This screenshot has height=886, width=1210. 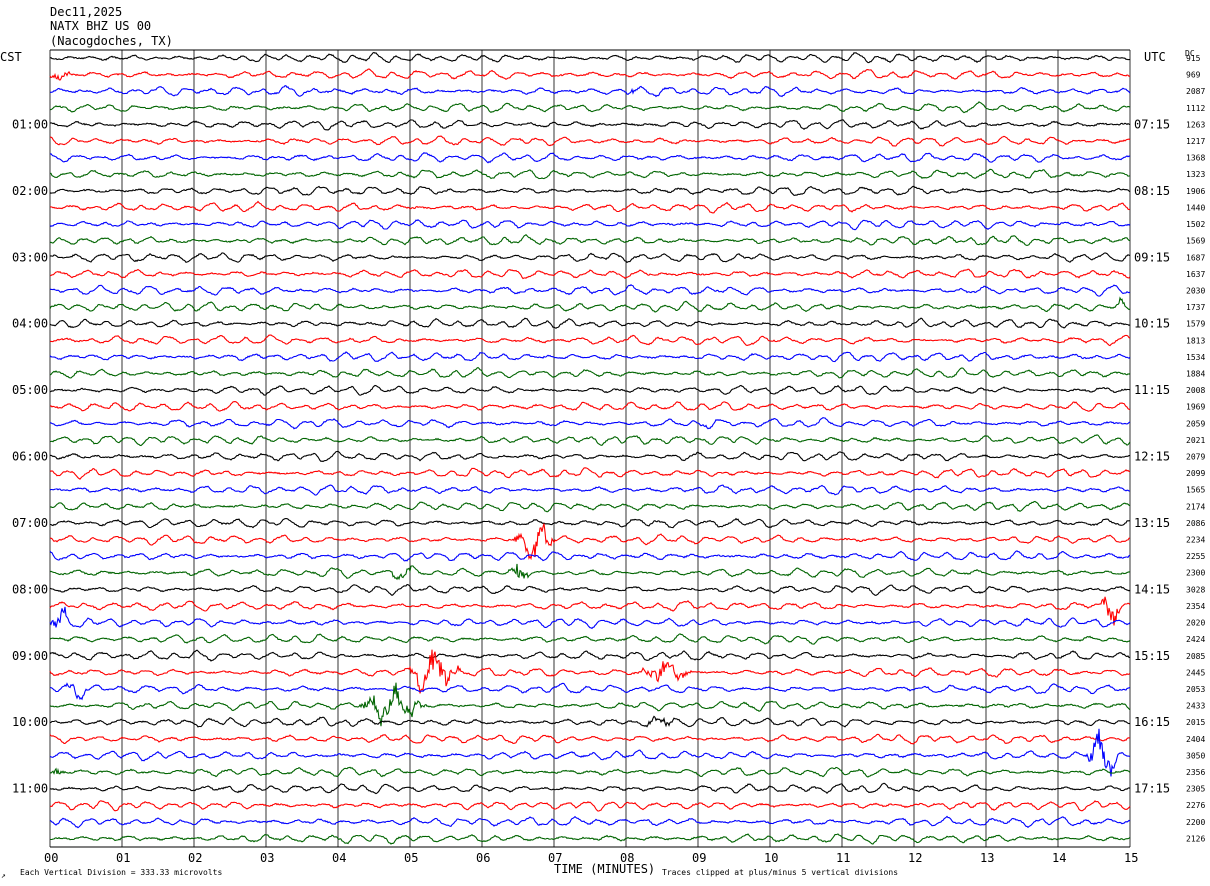 I want to click on cst-hour-label: 05:00, so click(x=30, y=390).